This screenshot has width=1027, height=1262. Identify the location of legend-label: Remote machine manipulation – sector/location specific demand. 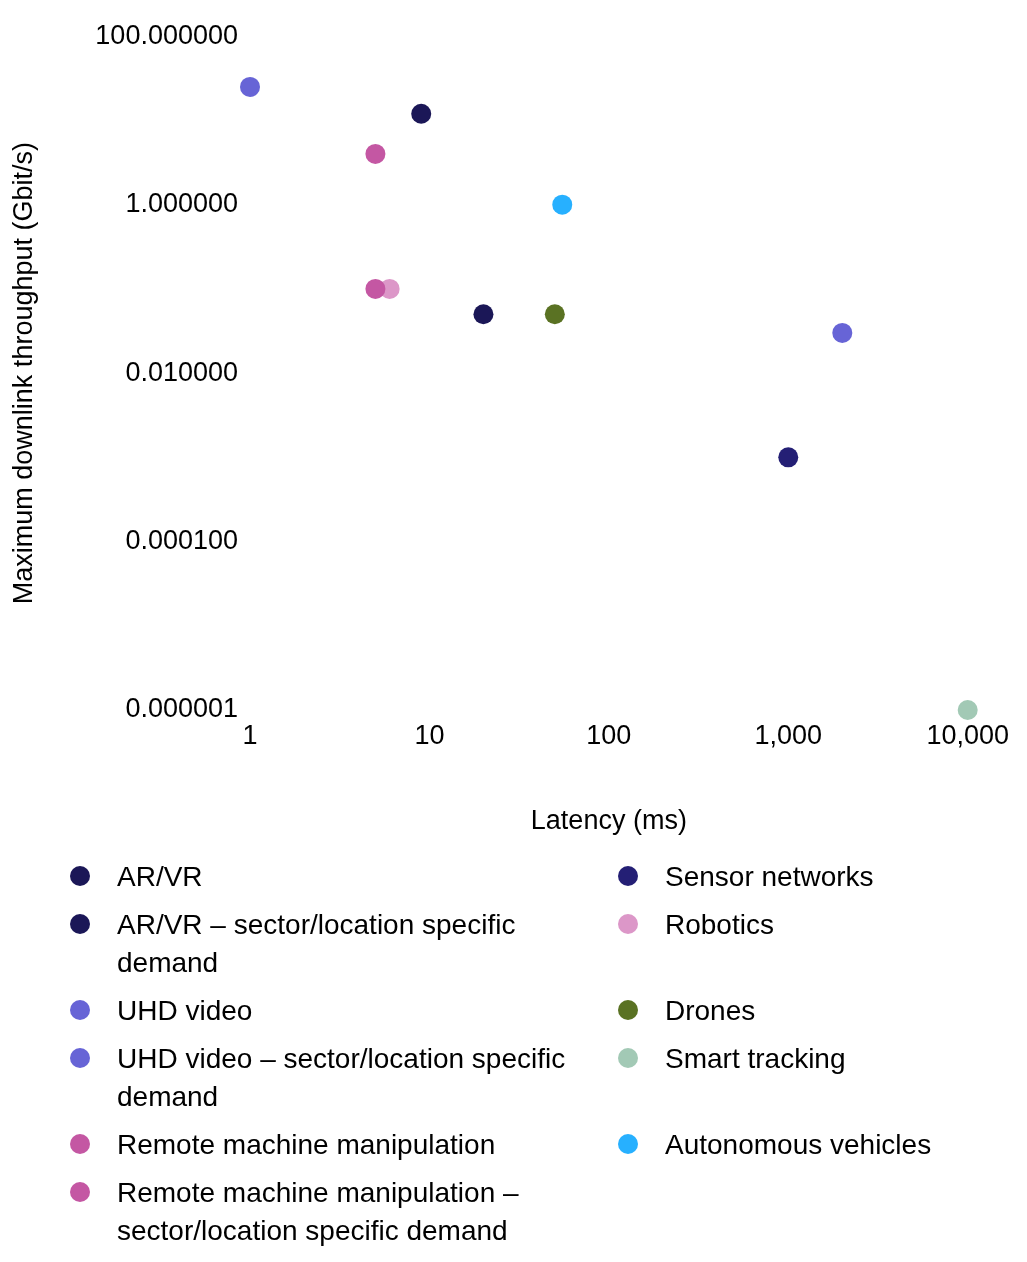
(318, 1212).